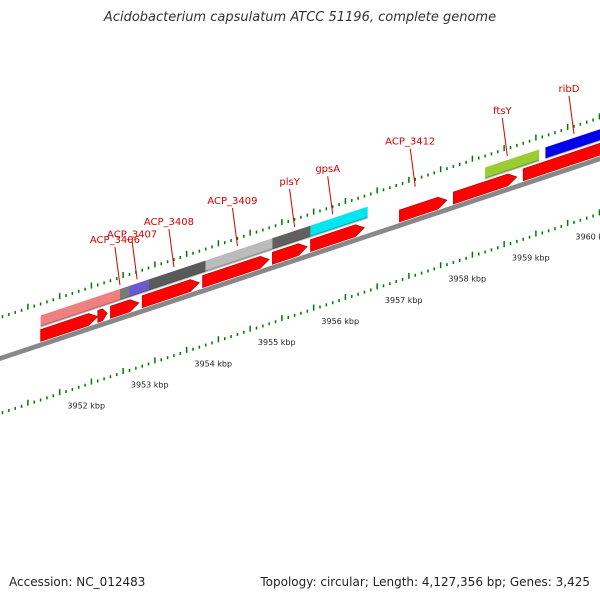 The width and height of the screenshot is (600, 600). What do you see at coordinates (232, 201) in the screenshot?
I see `gene-label: ACP_3409` at bounding box center [232, 201].